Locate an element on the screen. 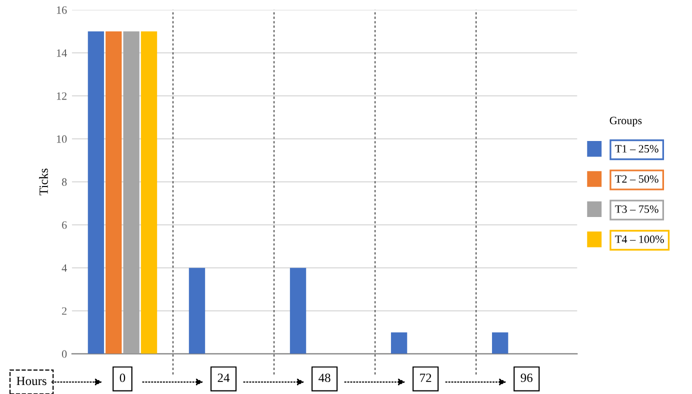  y-tick-label: 0 is located at coordinates (64, 354).